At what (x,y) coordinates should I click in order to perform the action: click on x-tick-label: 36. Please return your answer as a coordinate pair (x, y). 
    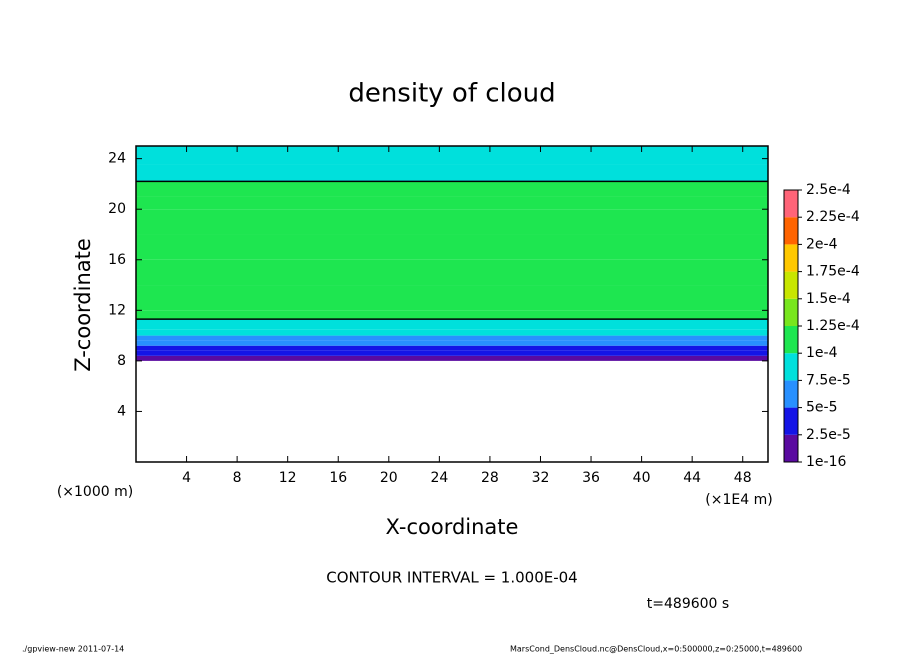
    Looking at the image, I should click on (591, 478).